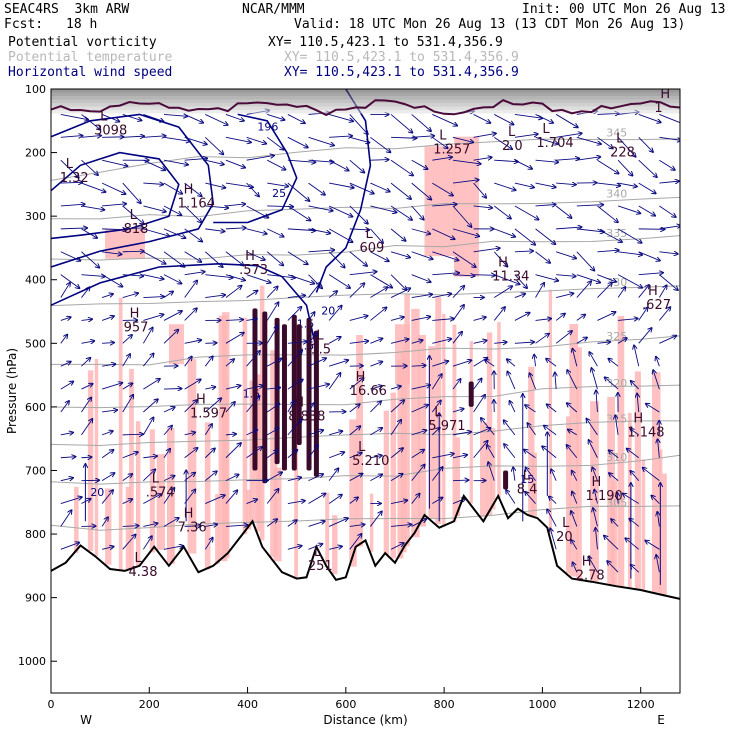 The width and height of the screenshot is (740, 740). I want to click on stratosphere-band, so click(365, 103).